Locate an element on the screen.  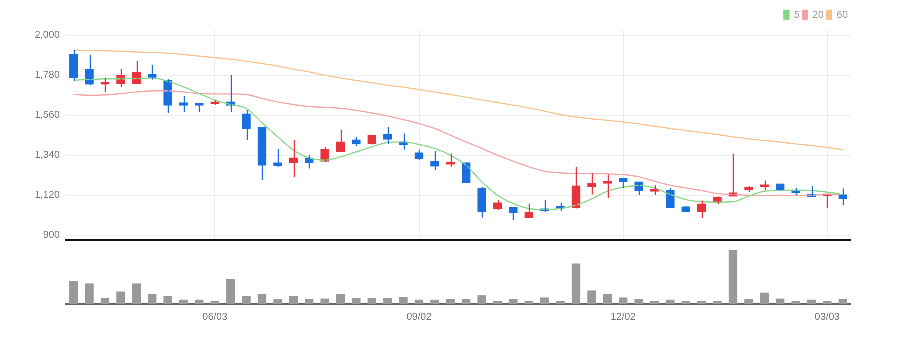
legend-label: 5 is located at coordinates (797, 15).